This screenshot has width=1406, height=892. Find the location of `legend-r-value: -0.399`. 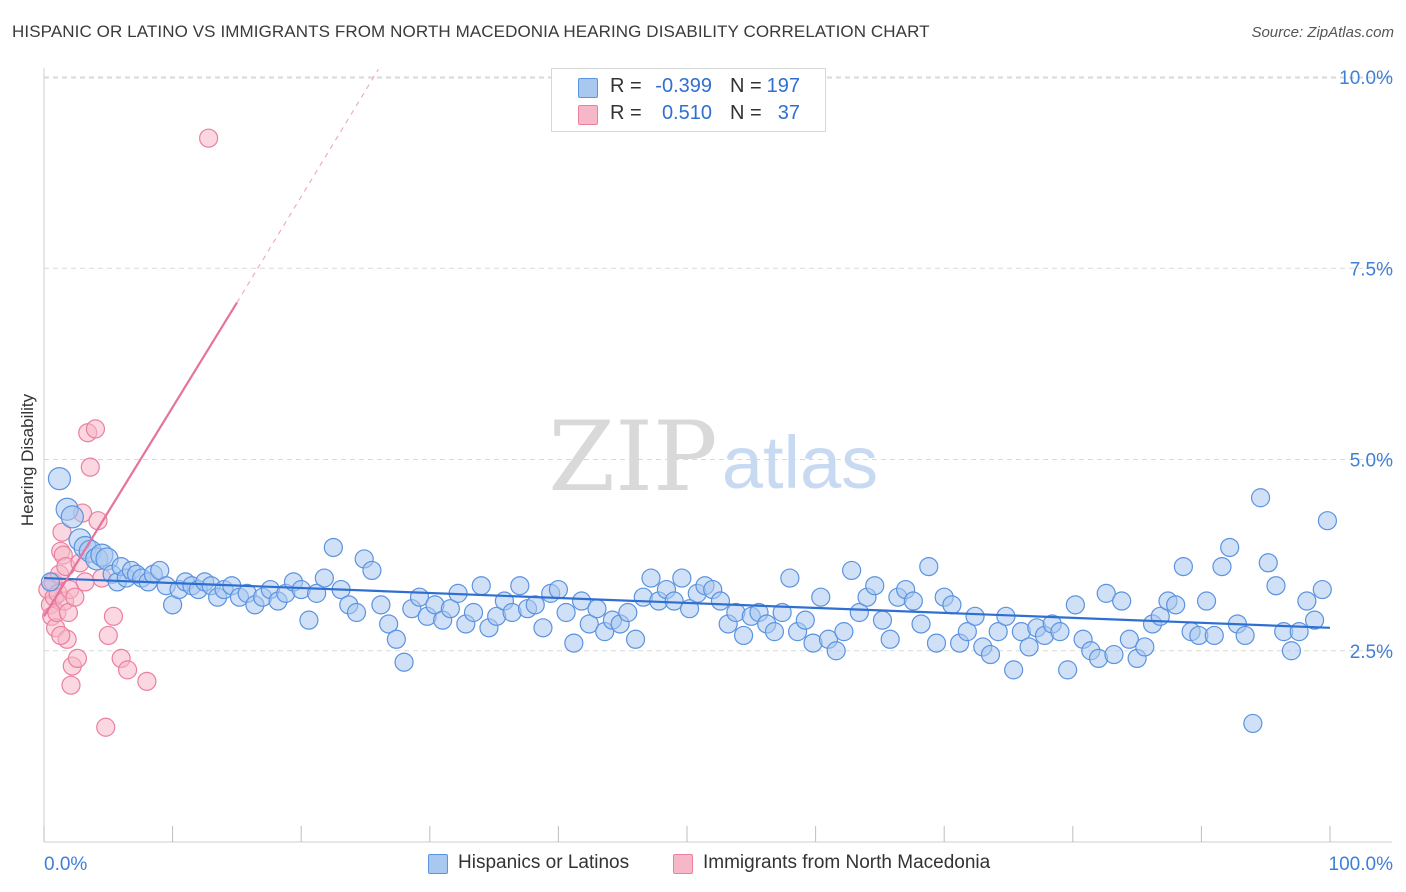

legend-r-value: -0.399 is located at coordinates (683, 86).